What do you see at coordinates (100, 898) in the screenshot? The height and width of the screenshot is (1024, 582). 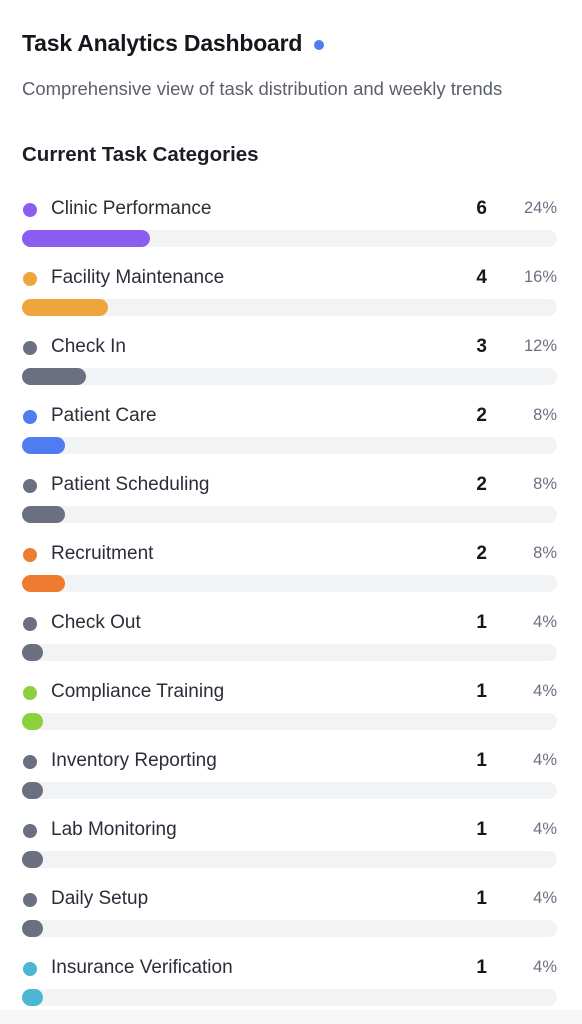 I see `category-label: Daily Setup` at bounding box center [100, 898].